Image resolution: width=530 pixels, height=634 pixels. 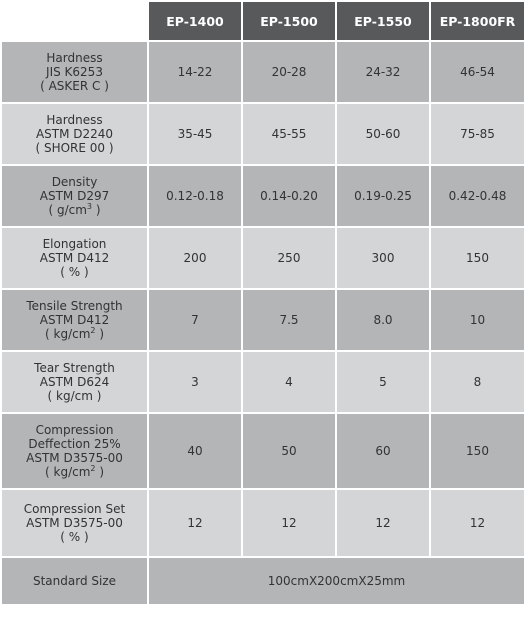 What do you see at coordinates (383, 72) in the screenshot?
I see `value-cell: 24-32` at bounding box center [383, 72].